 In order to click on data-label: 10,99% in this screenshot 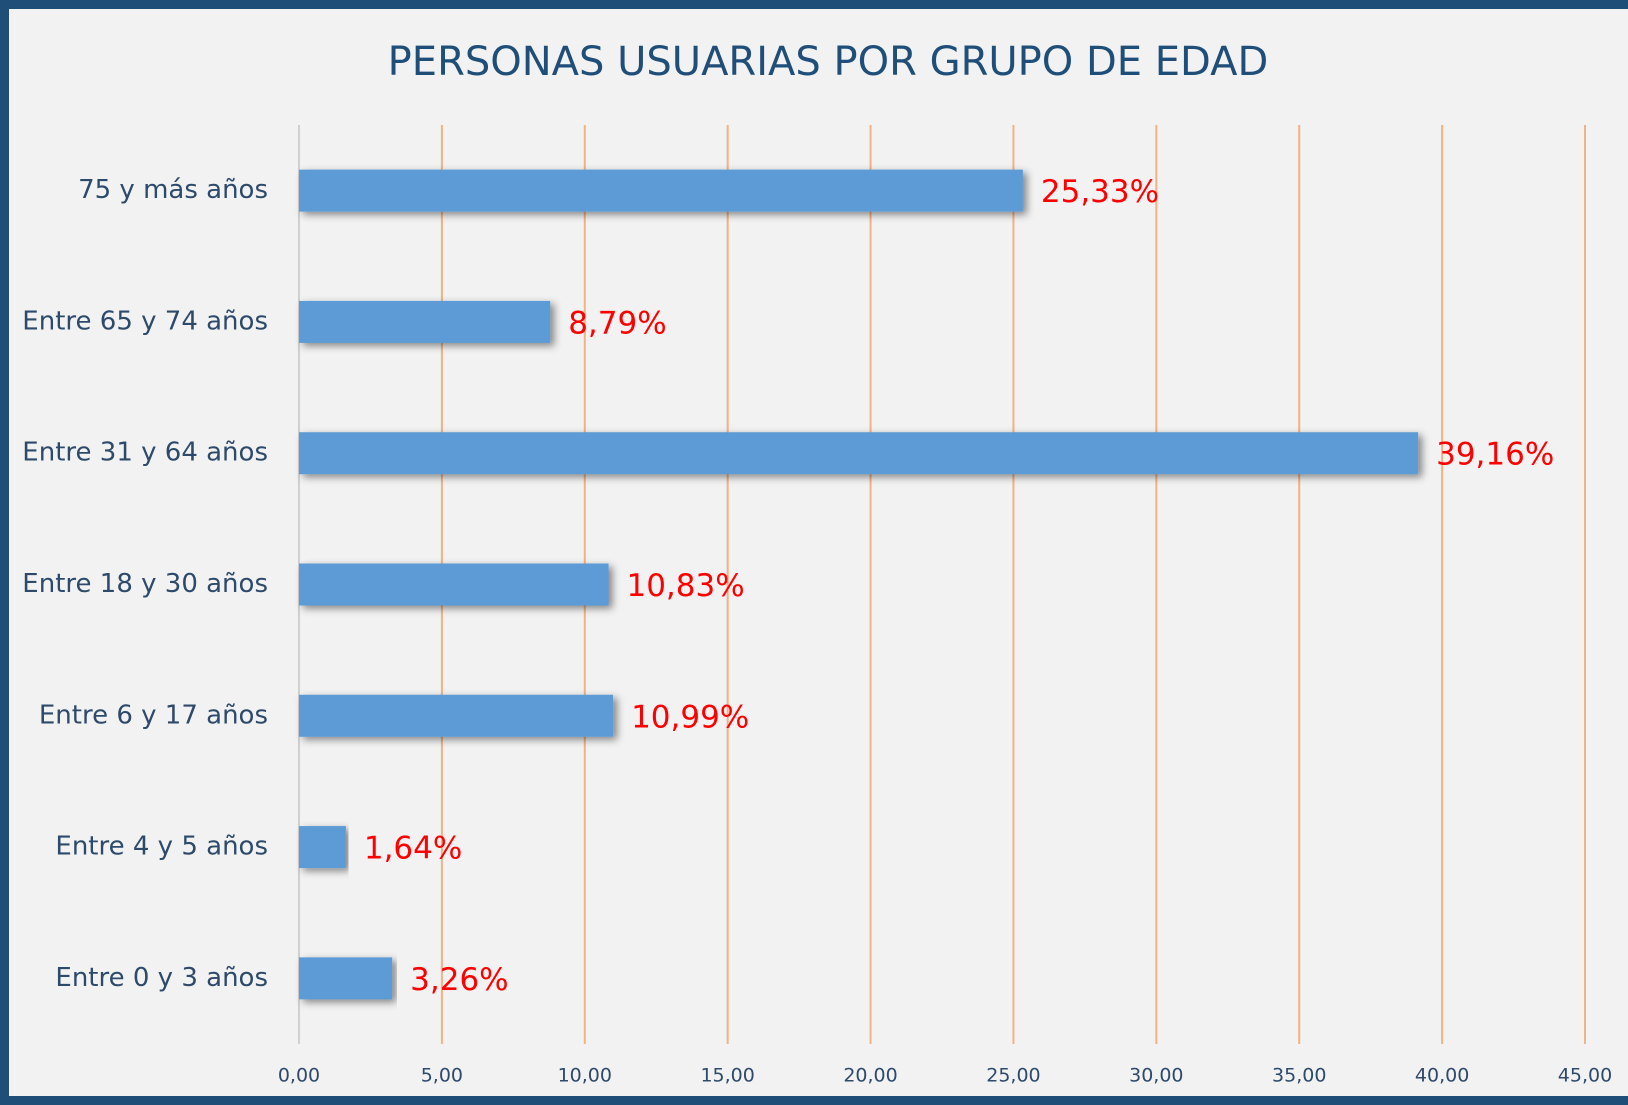, I will do `click(690, 717)`.